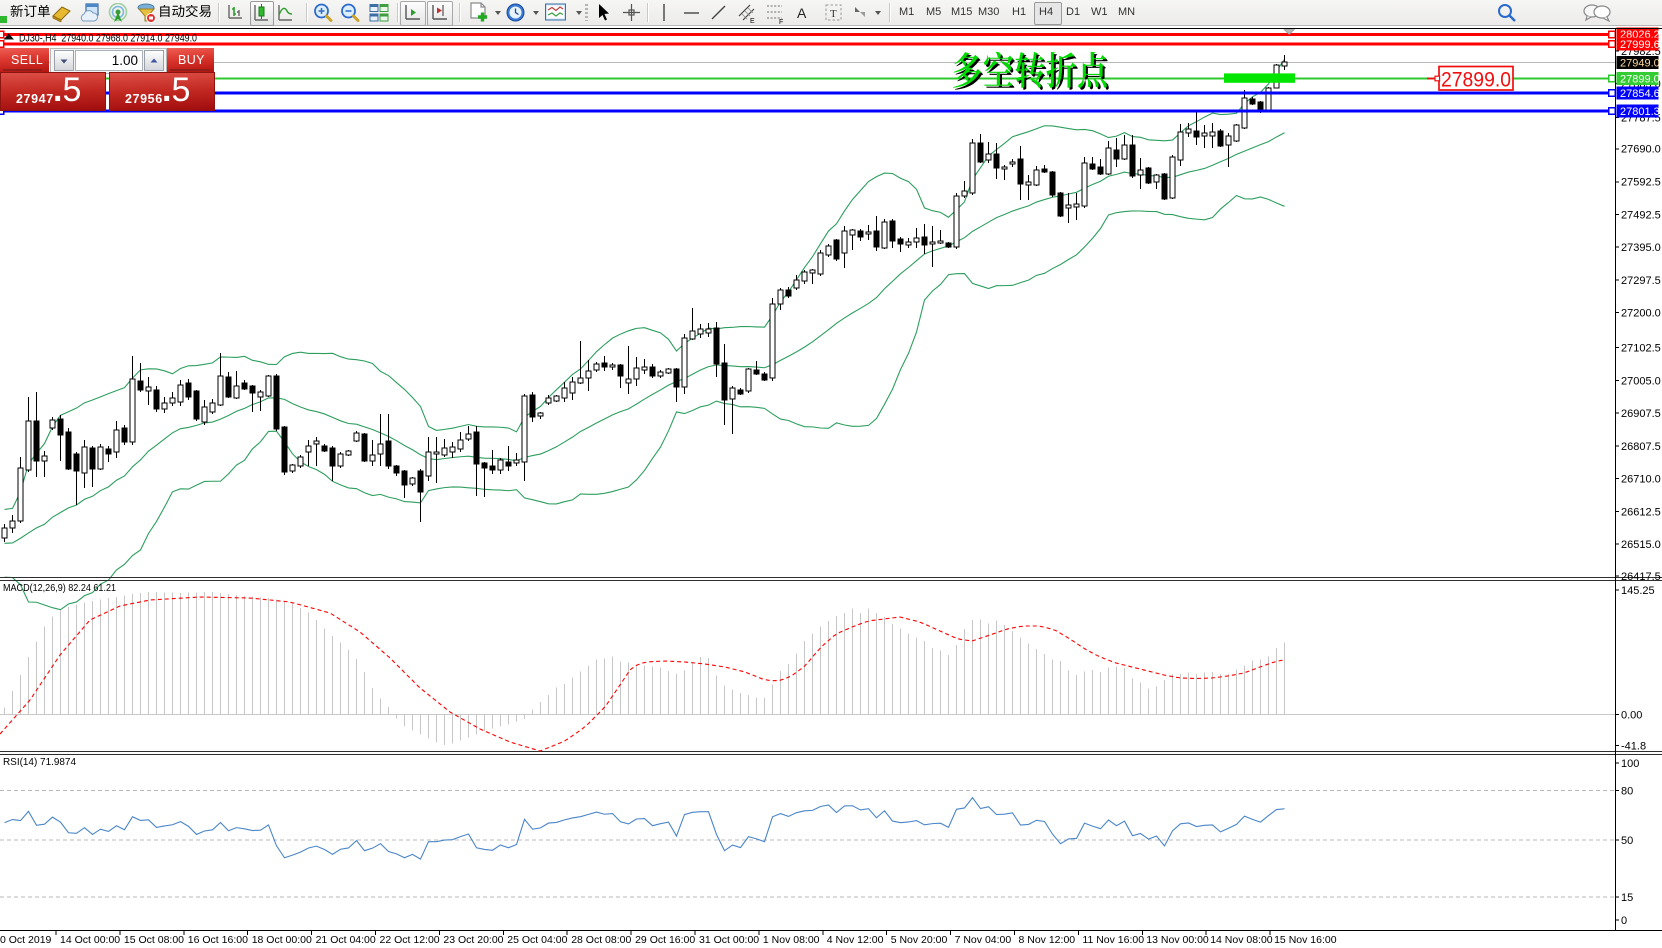 Image resolution: width=1662 pixels, height=948 pixels. I want to click on svg-text: 26710.0, so click(1641, 479).